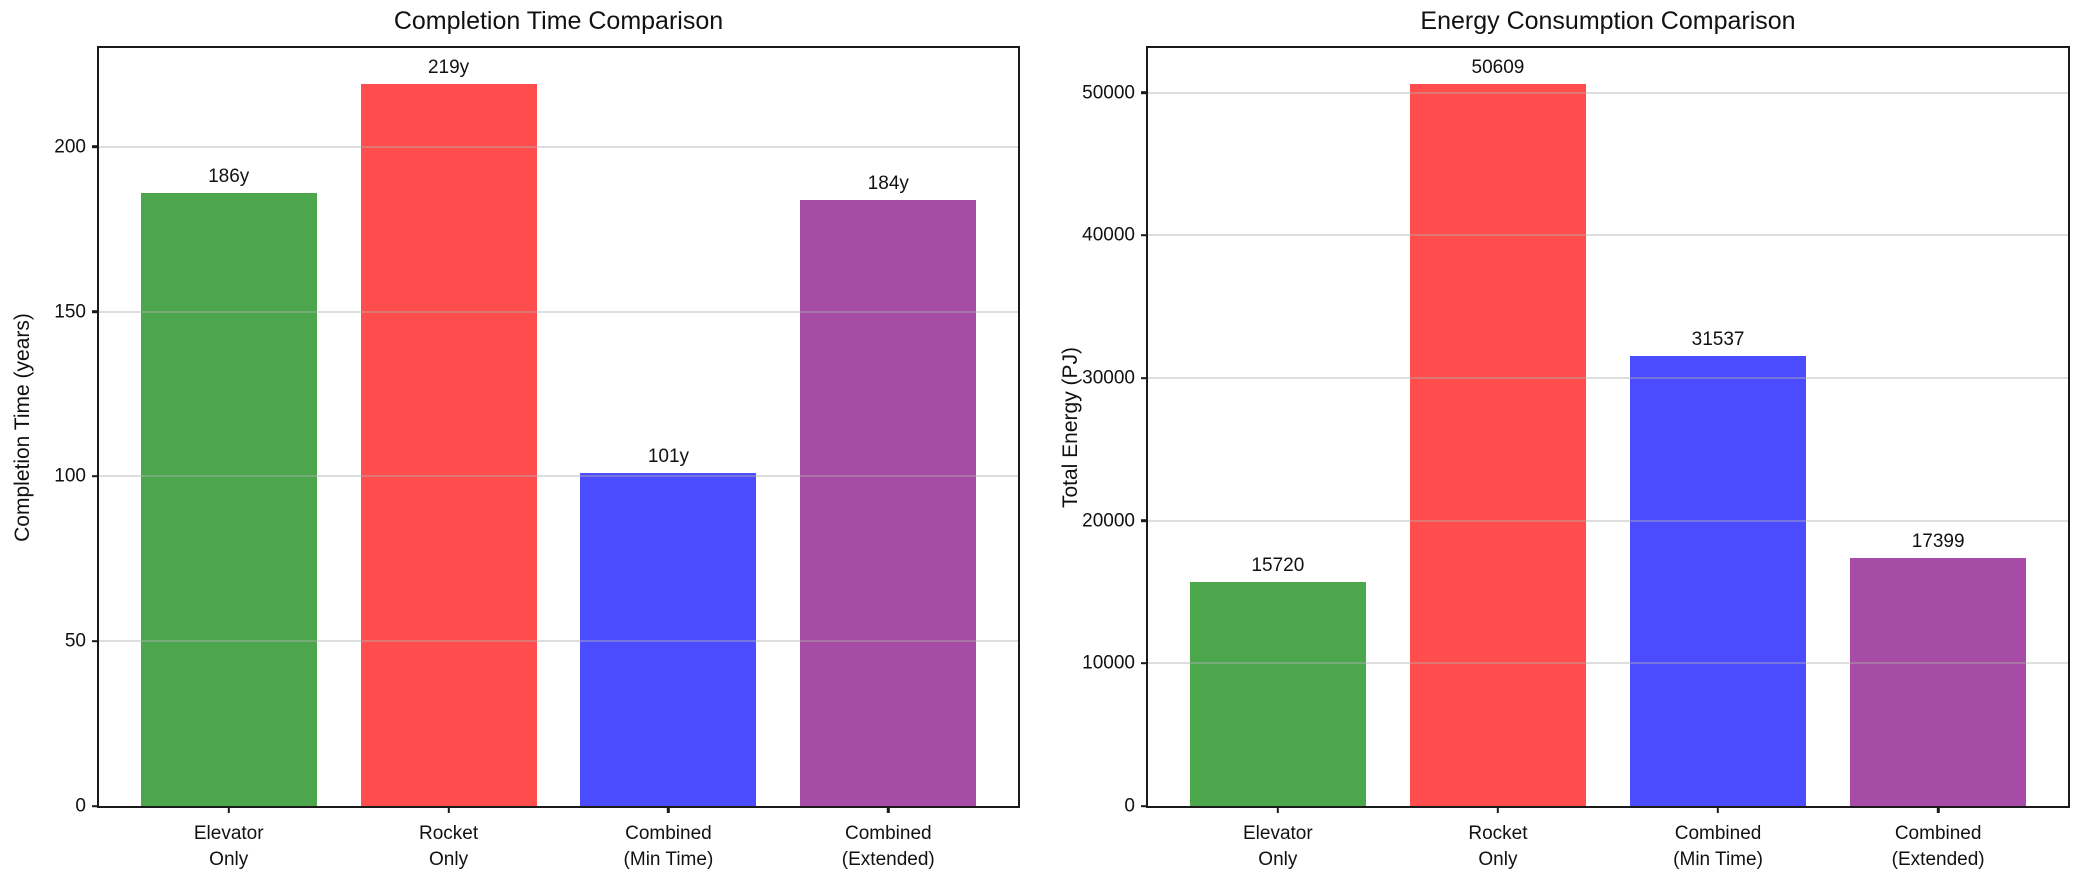 The image size is (2085, 879). Describe the element at coordinates (70, 476) in the screenshot. I see `y-tick-label: 100` at that location.